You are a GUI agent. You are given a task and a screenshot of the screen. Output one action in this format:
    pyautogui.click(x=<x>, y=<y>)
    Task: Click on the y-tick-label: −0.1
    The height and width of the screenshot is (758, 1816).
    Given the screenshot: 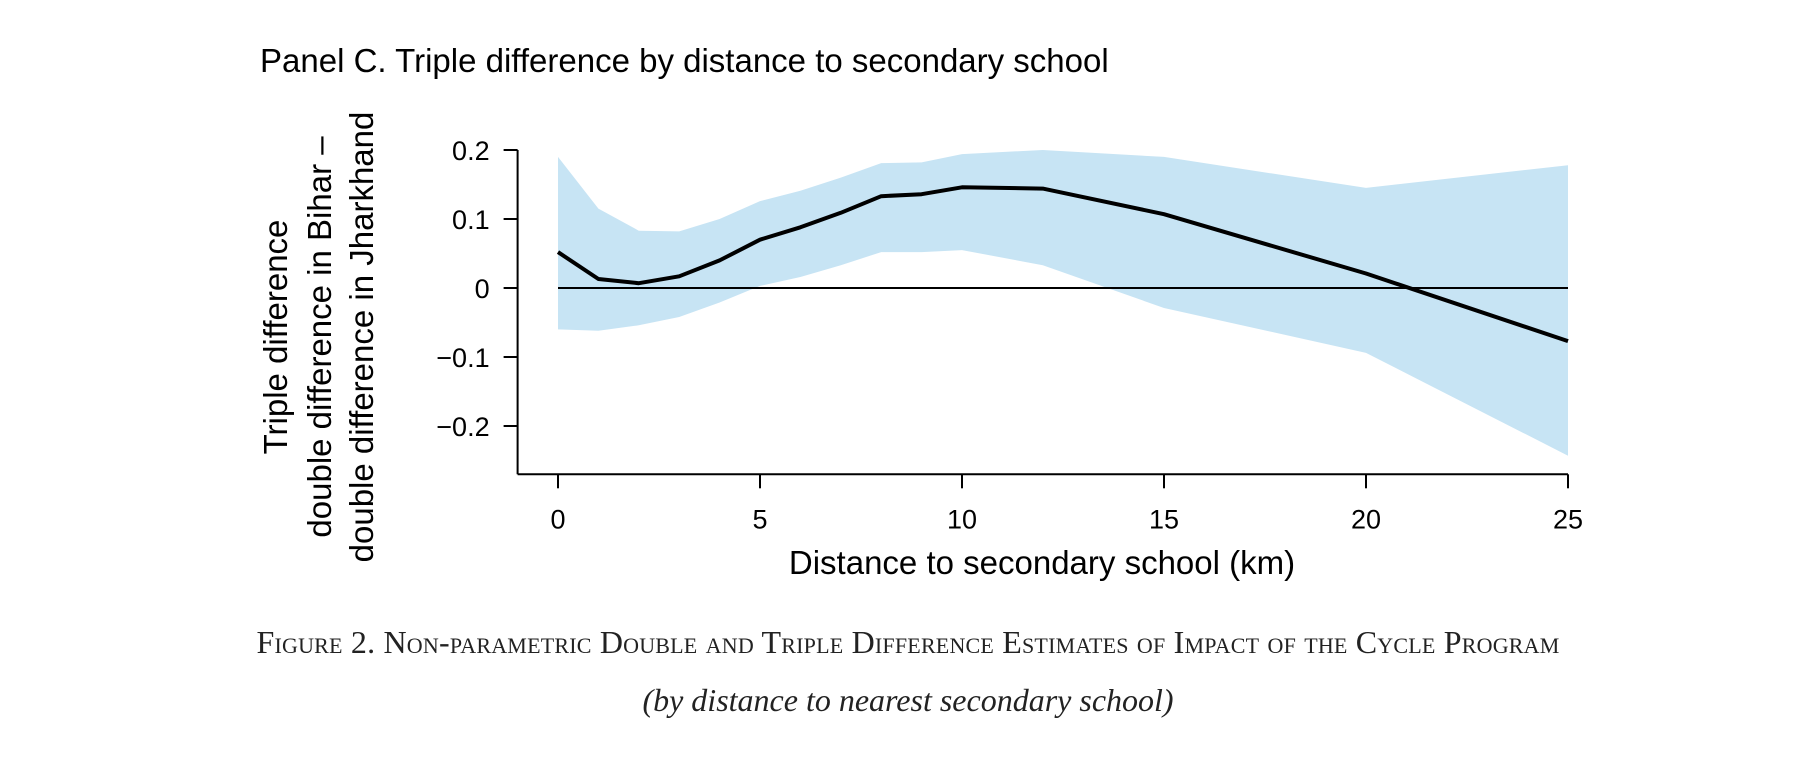 What is the action you would take?
    pyautogui.click(x=462, y=358)
    